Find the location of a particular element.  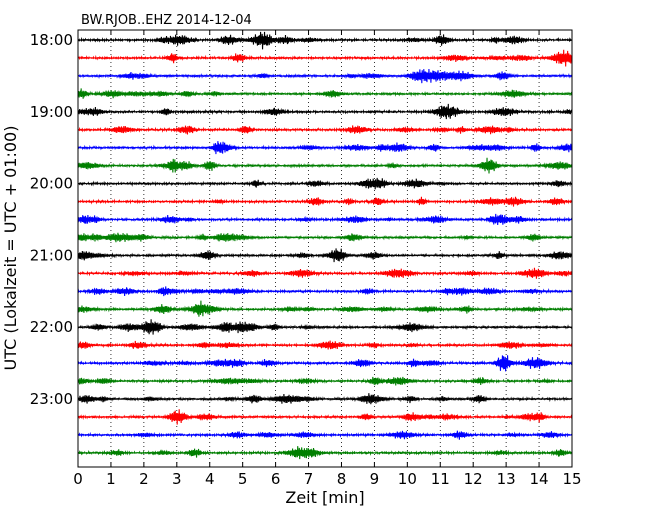

x-tick-label: 14 is located at coordinates (539, 479).